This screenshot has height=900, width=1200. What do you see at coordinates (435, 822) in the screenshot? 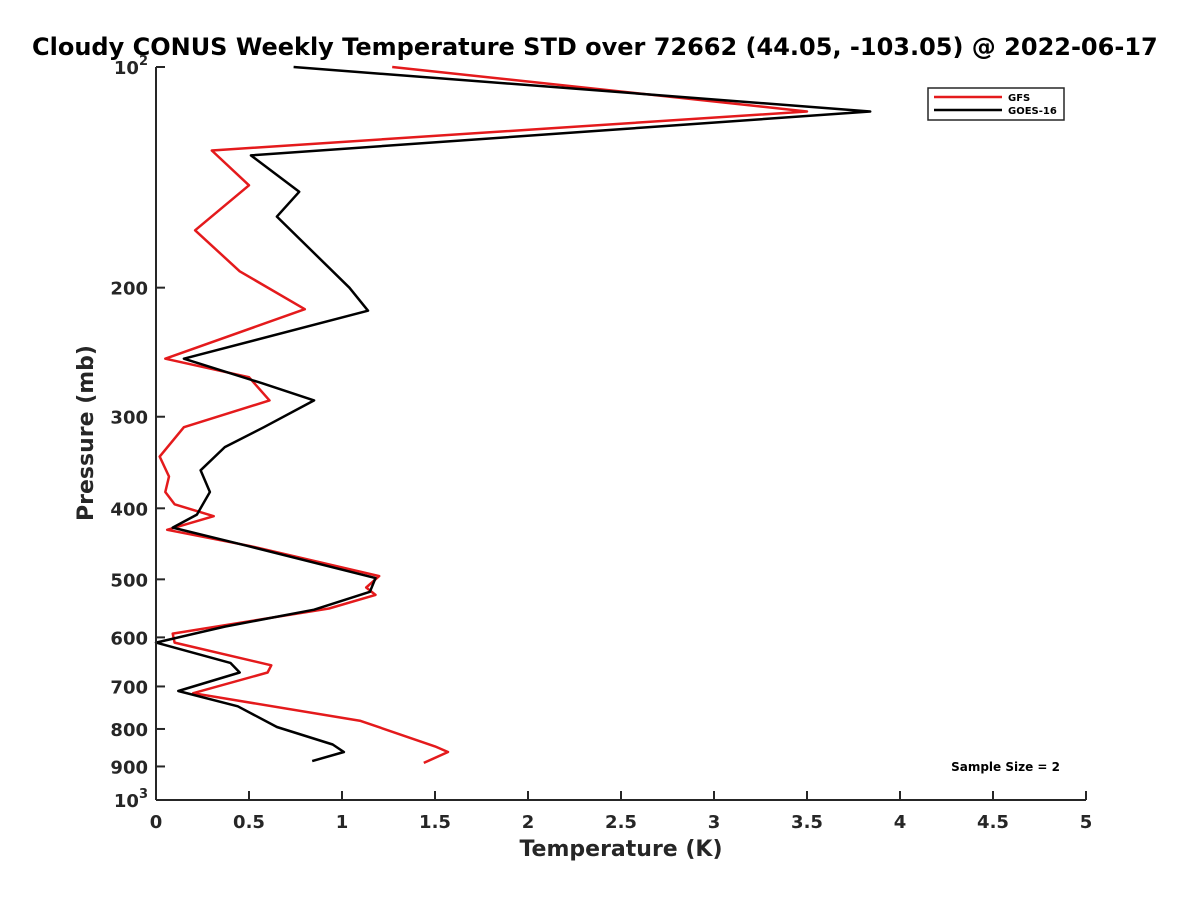
I see `x-tick-label: 1.5` at bounding box center [435, 822].